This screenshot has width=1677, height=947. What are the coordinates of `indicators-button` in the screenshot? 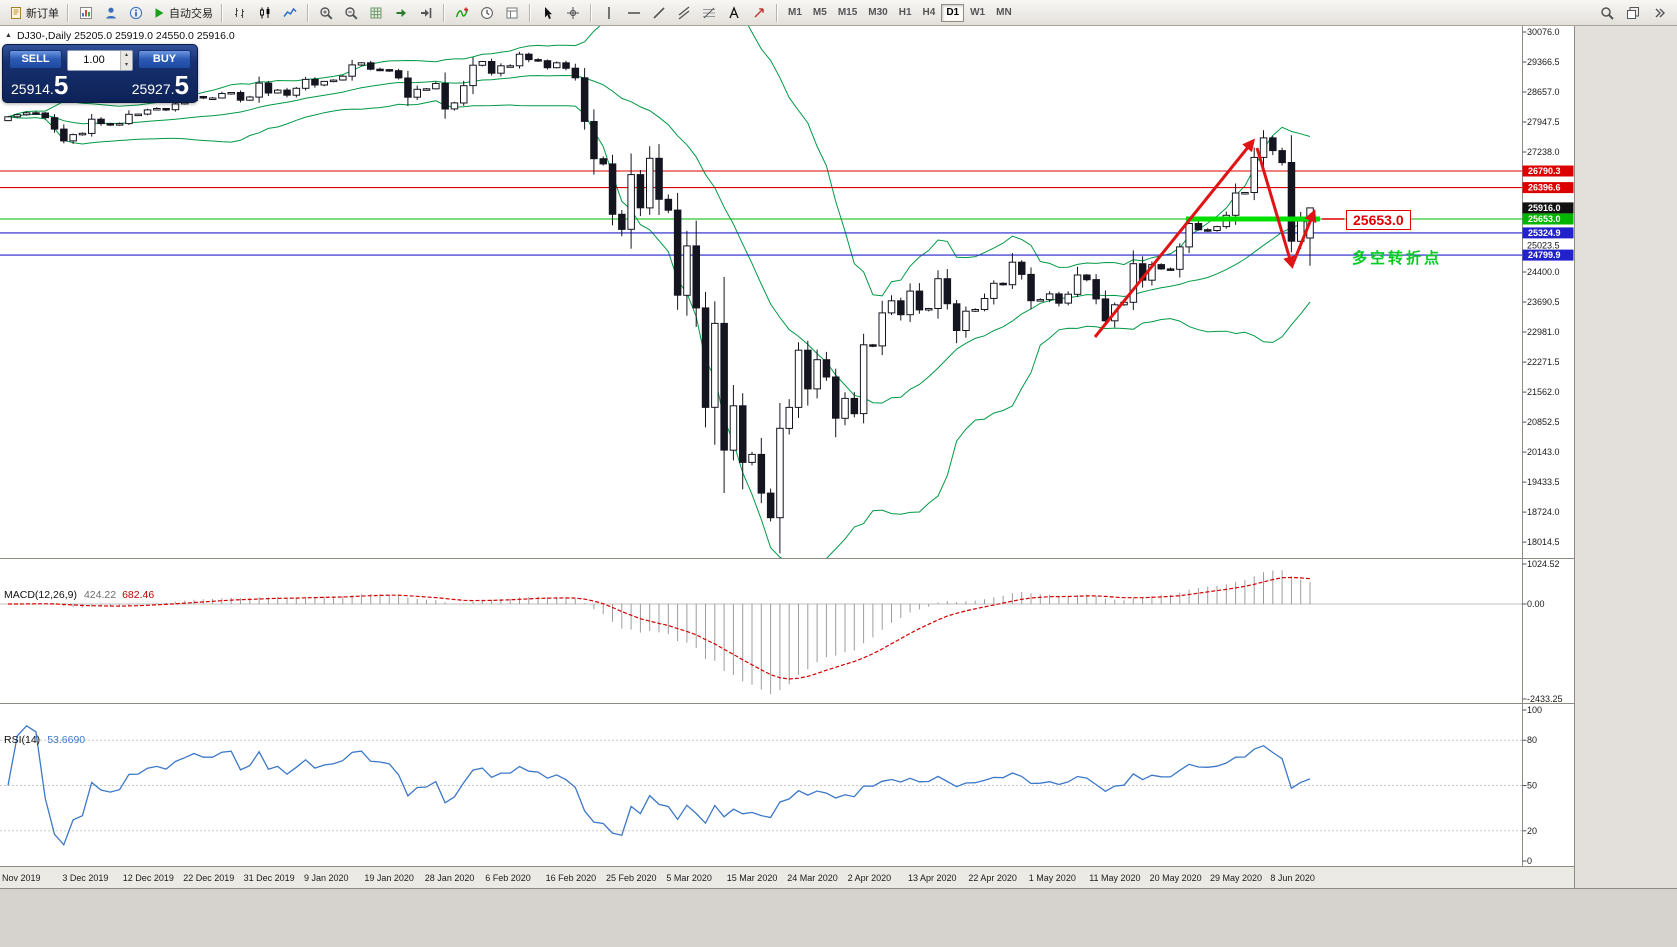 It's located at (462, 13).